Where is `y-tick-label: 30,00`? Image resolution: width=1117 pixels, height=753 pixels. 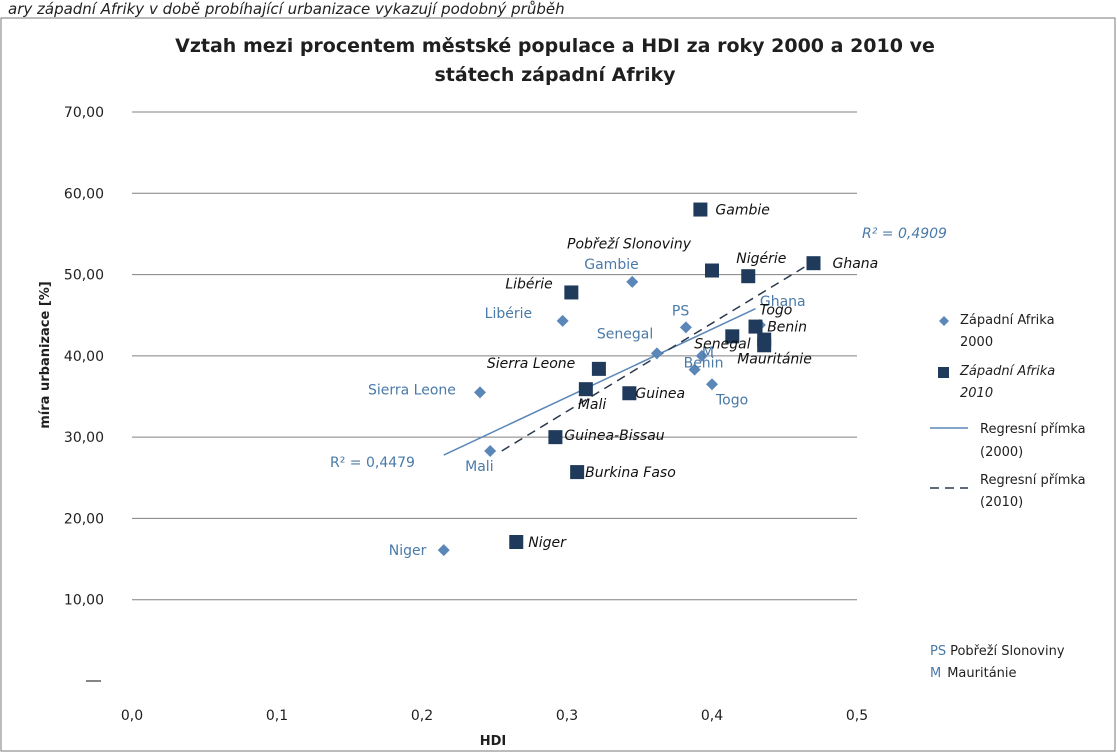
y-tick-label: 30,00 is located at coordinates (84, 438).